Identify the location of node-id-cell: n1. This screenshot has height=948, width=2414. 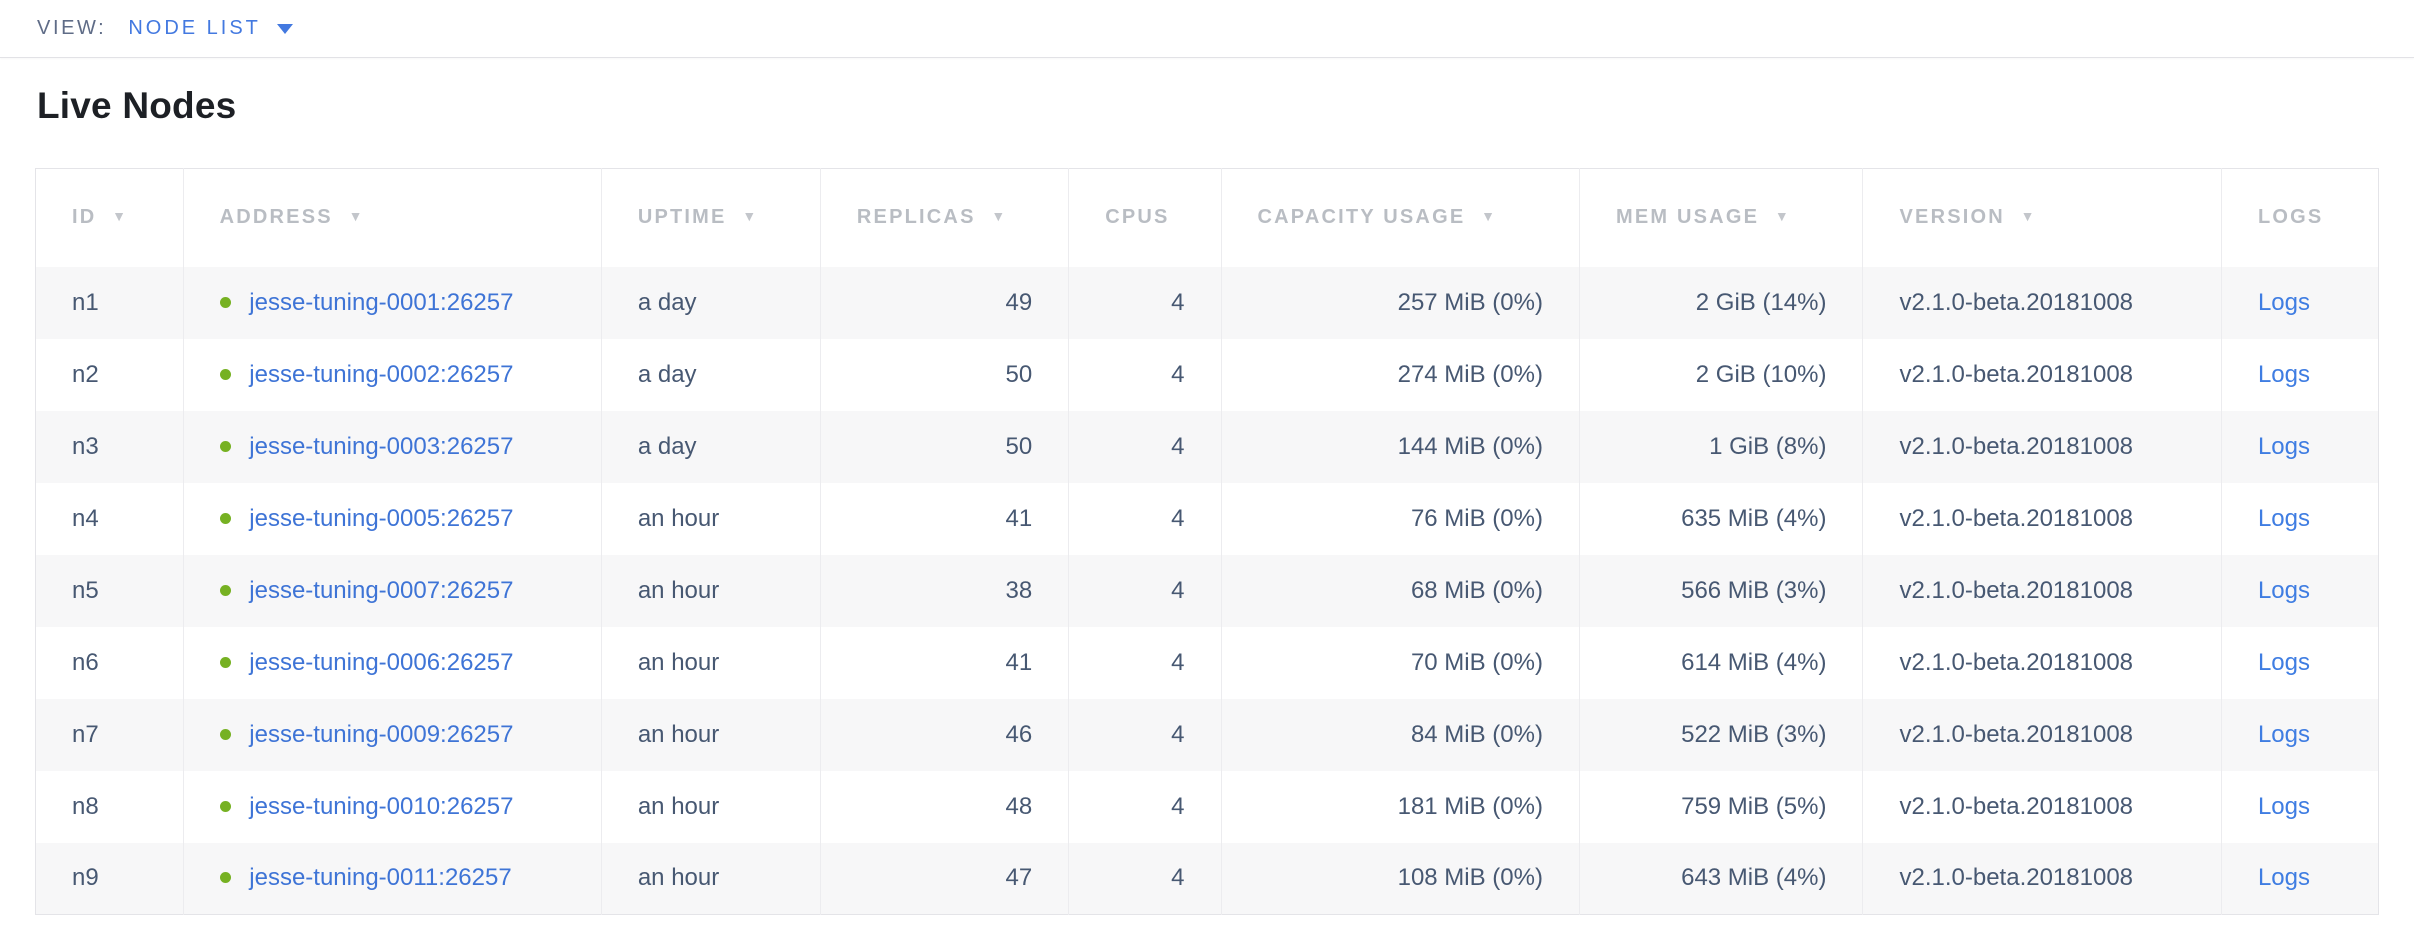
(85, 302).